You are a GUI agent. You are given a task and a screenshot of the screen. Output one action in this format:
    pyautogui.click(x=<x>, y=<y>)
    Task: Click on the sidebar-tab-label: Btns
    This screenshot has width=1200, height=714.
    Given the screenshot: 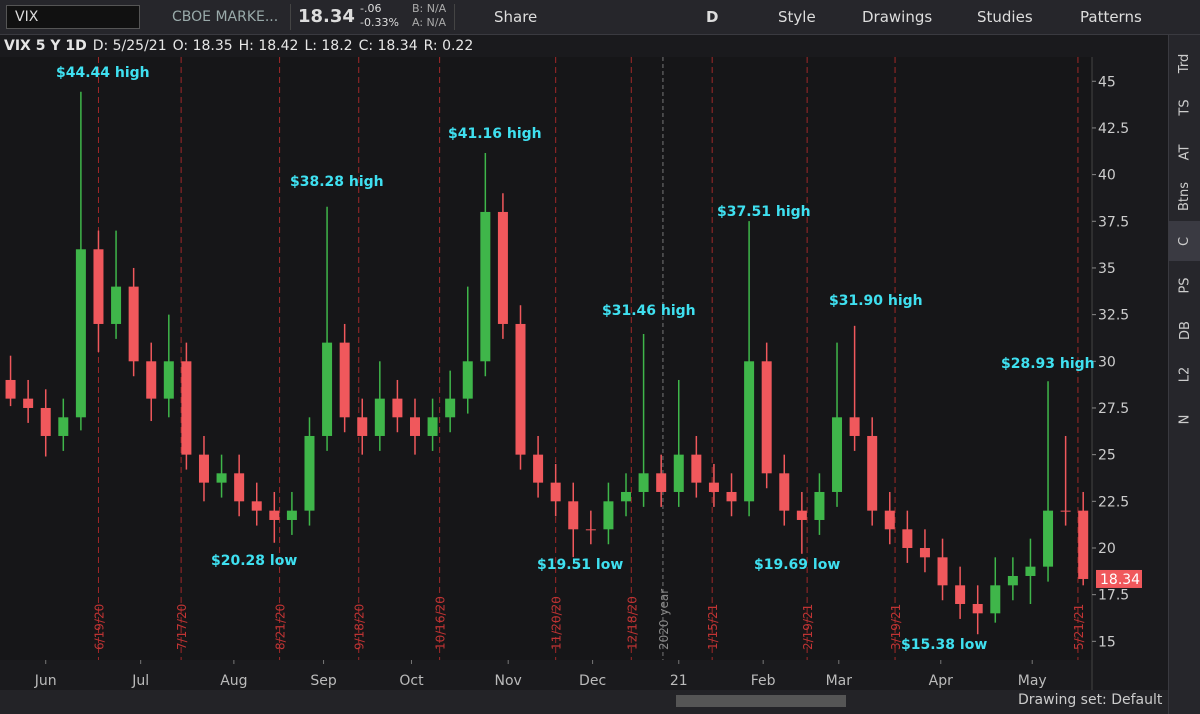 What is the action you would take?
    pyautogui.click(x=1185, y=196)
    